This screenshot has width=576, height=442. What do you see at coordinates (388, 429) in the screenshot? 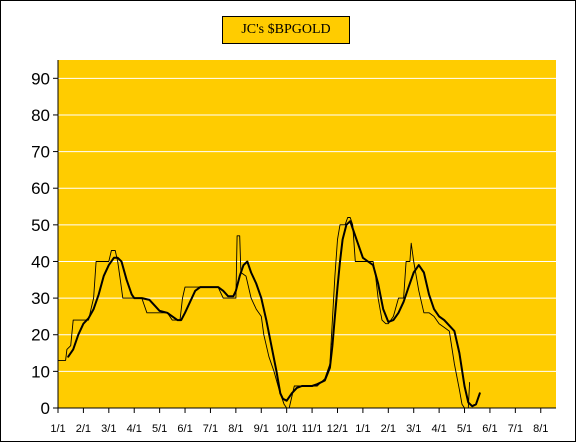
I see `xtick-label-13: 2/1` at bounding box center [388, 429].